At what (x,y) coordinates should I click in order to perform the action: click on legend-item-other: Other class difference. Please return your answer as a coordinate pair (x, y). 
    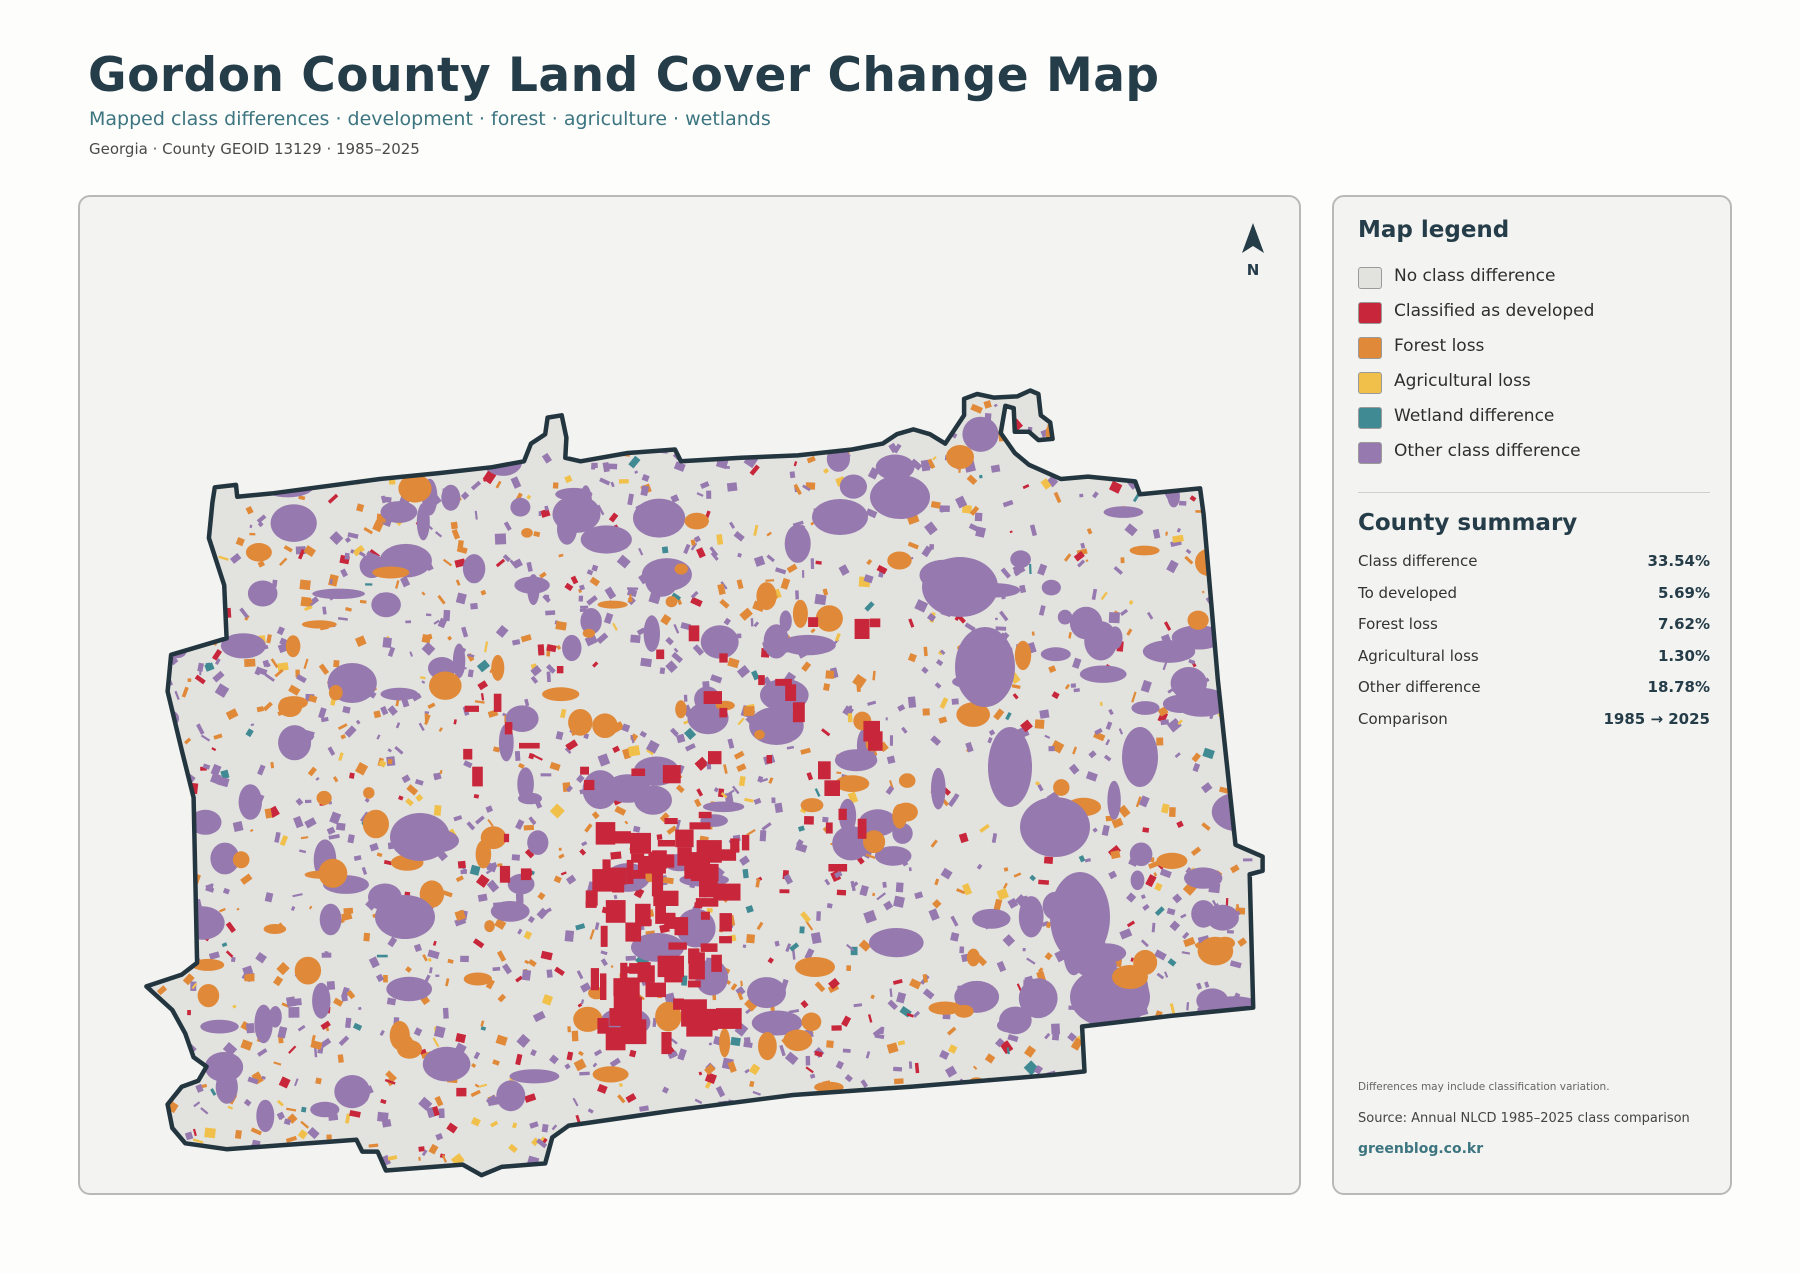
    Looking at the image, I should click on (1533, 457).